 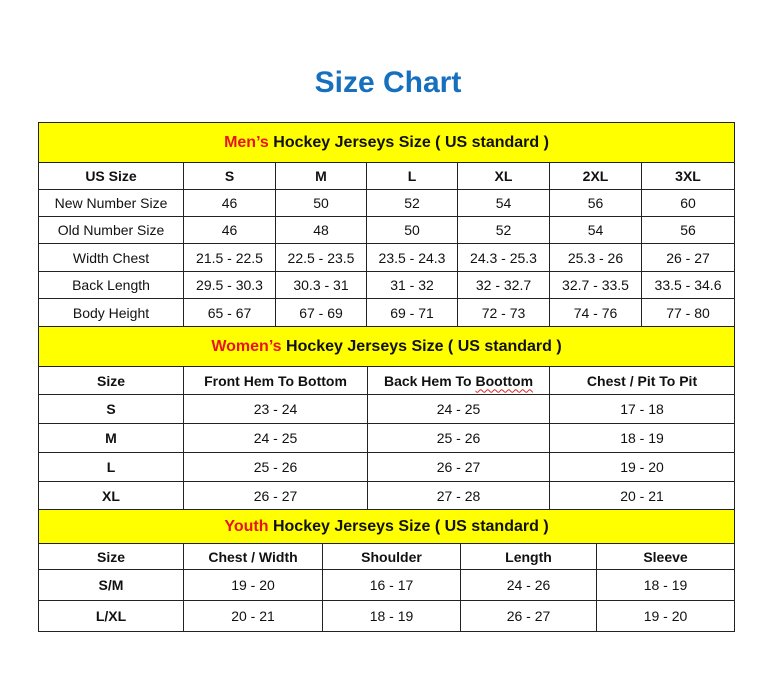 What do you see at coordinates (595, 176) in the screenshot?
I see `header-cell: 2XL` at bounding box center [595, 176].